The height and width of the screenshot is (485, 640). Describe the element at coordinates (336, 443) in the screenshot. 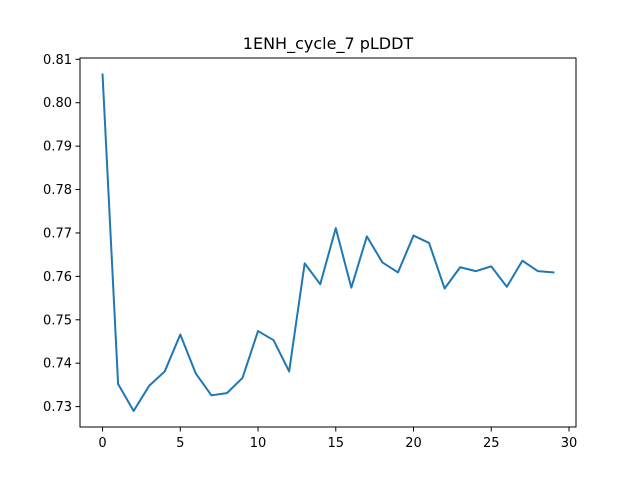

I see `x-tick-label: 15` at that location.